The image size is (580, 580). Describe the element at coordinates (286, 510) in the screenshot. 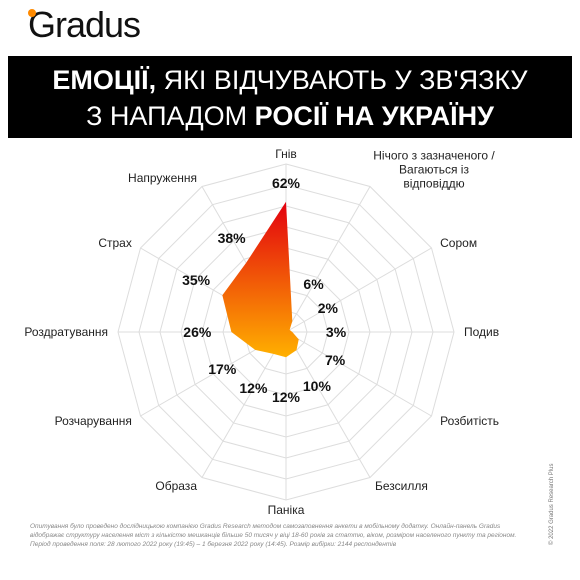

I see `axis-label: Паніка` at that location.